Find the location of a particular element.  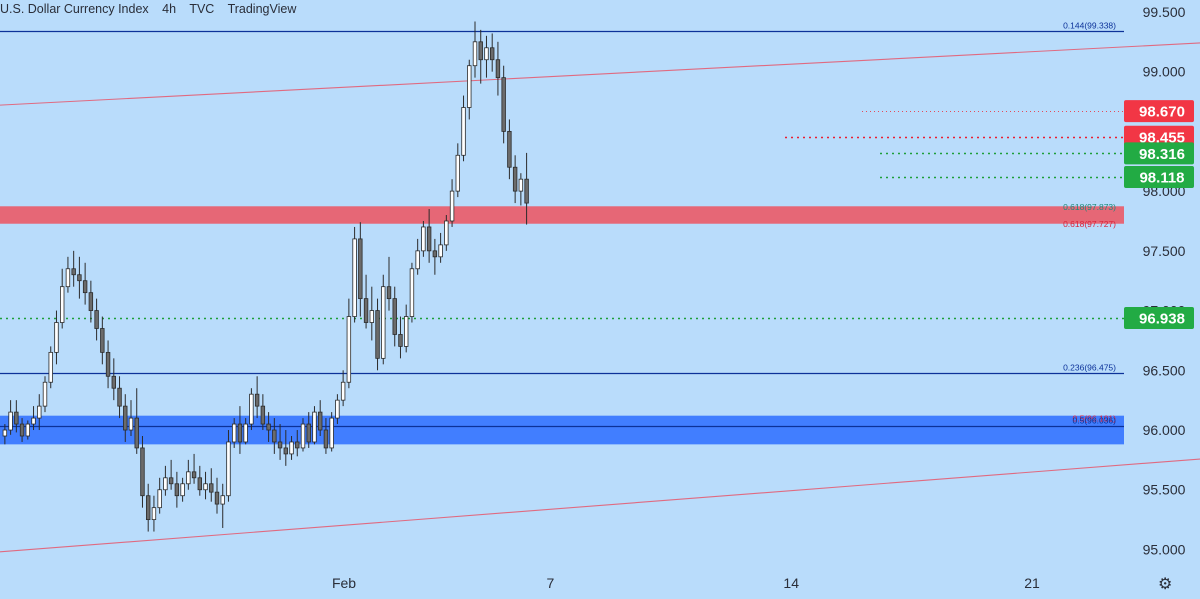

price-badge-label: 98.316 is located at coordinates (1162, 154).